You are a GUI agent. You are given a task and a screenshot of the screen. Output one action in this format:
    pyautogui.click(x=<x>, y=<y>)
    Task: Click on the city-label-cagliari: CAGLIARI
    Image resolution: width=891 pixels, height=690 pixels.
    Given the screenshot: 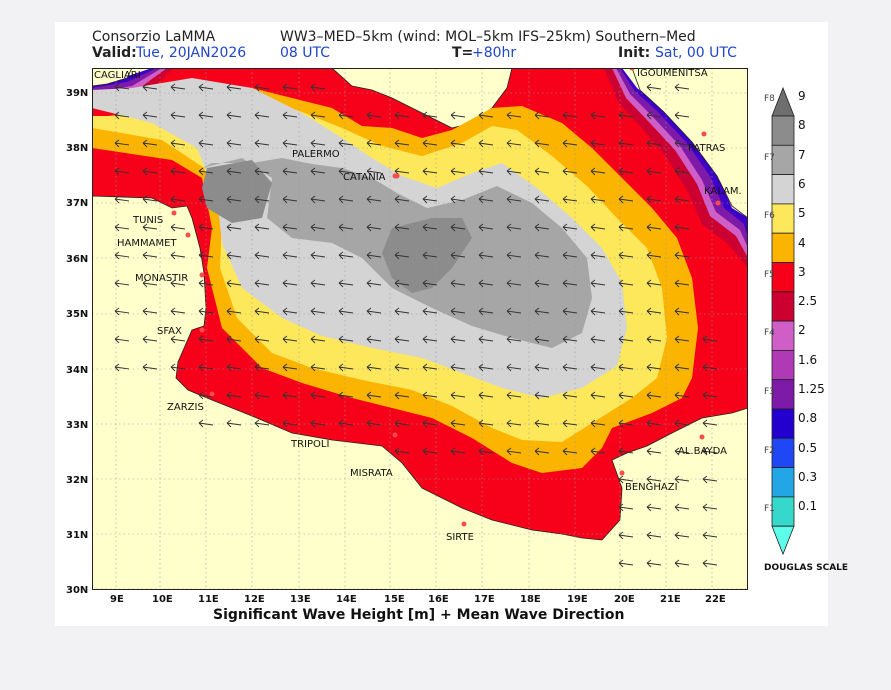 What is the action you would take?
    pyautogui.click(x=117, y=75)
    